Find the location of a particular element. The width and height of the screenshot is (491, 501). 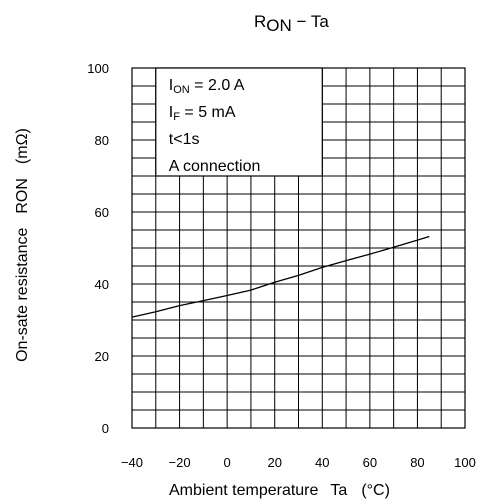

x-tick-label: 100 is located at coordinates (465, 462).